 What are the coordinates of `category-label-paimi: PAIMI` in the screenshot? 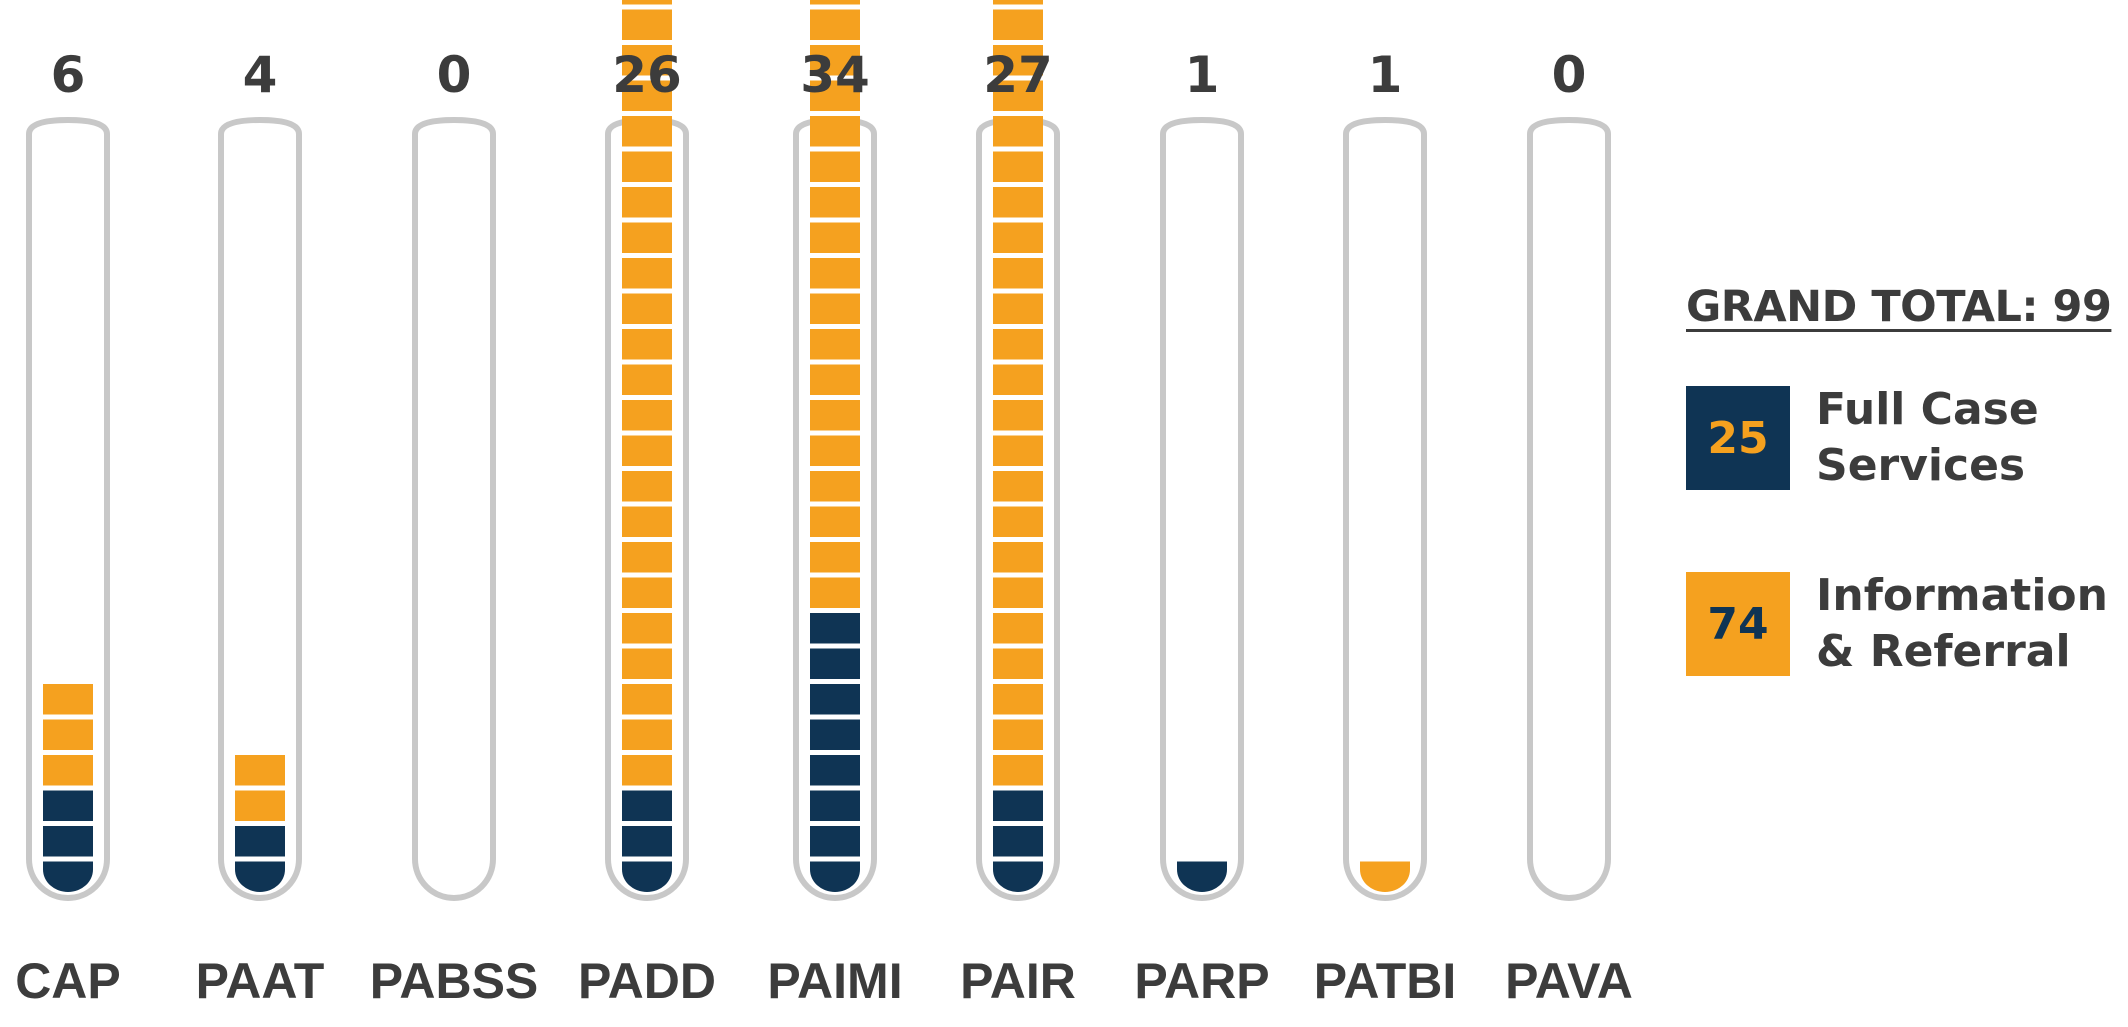 It's located at (834, 981).